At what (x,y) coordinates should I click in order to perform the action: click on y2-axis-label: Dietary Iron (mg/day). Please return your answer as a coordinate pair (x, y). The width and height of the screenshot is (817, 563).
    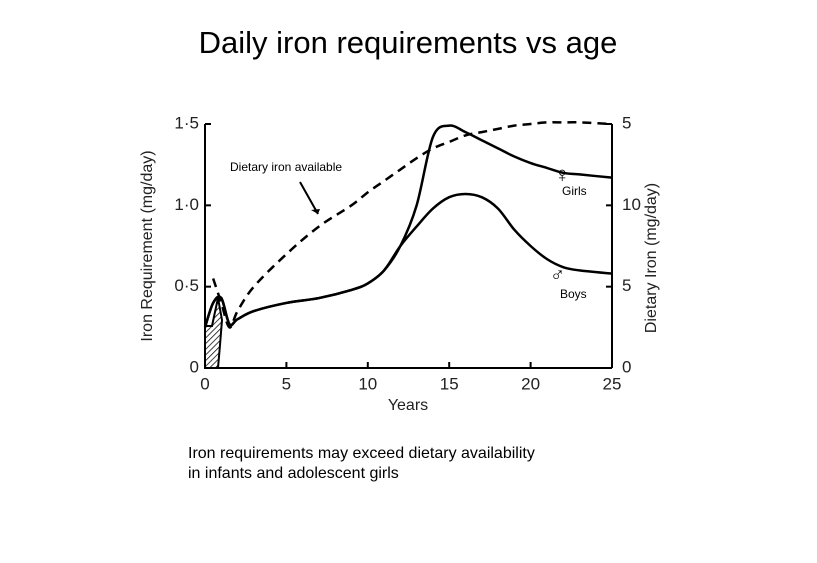
    Looking at the image, I should click on (651, 258).